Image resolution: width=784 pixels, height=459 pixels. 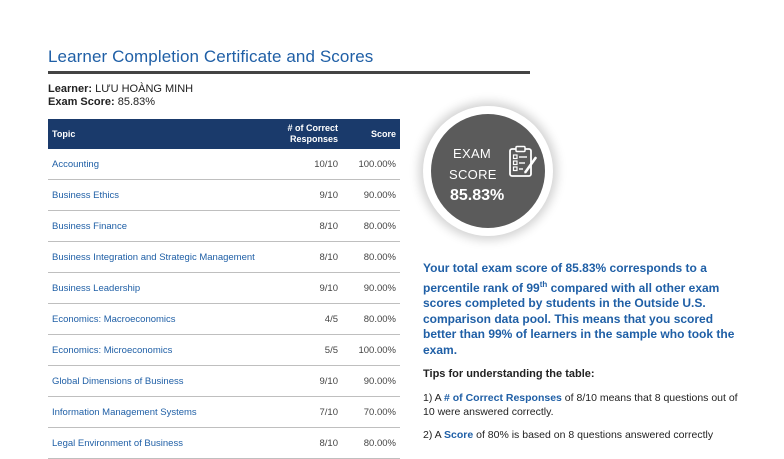 What do you see at coordinates (156, 319) in the screenshot?
I see `topic-cell: Economics: Macroeconomics` at bounding box center [156, 319].